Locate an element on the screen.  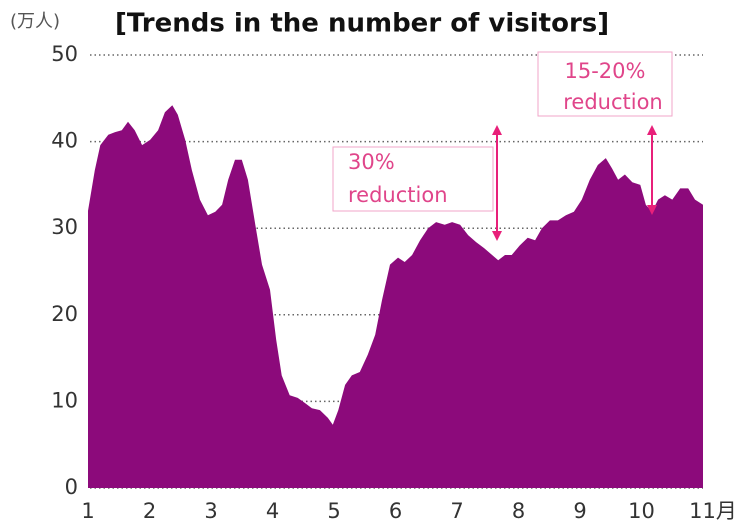
y-tick-label: 20 is located at coordinates (64, 314).